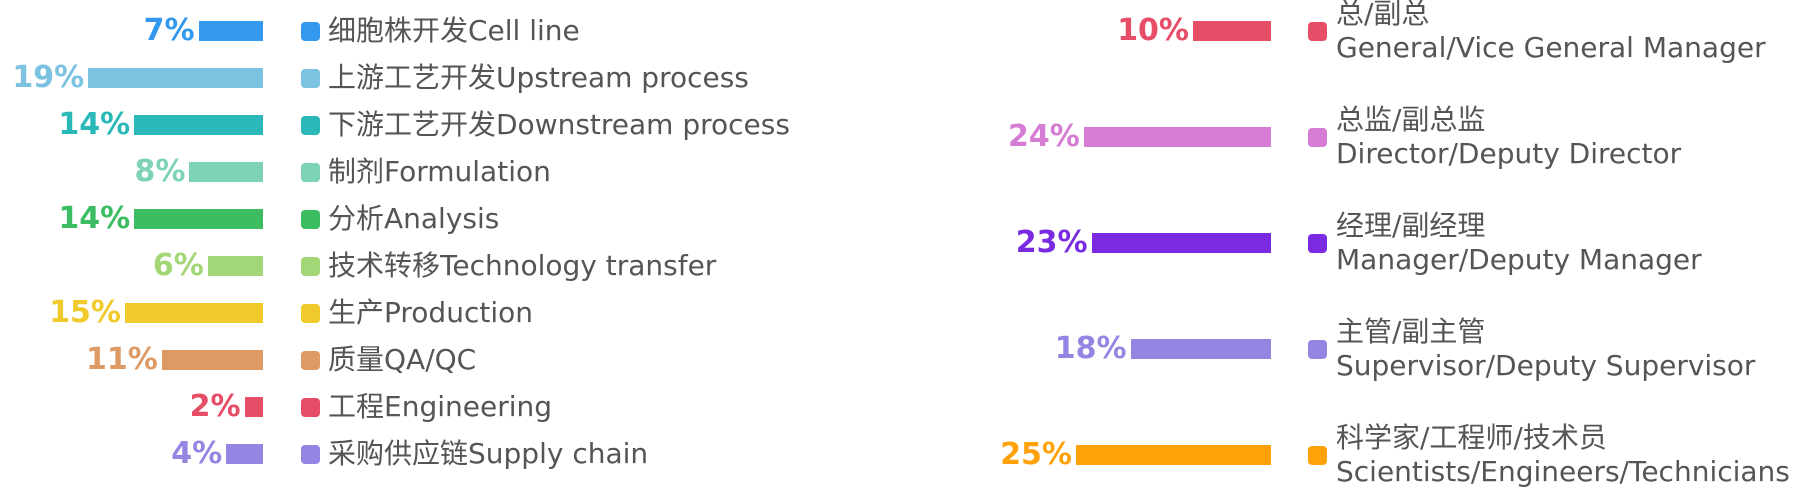 The image size is (1820, 491). What do you see at coordinates (1051, 242) in the screenshot?
I see `data-label: 23%` at bounding box center [1051, 242].